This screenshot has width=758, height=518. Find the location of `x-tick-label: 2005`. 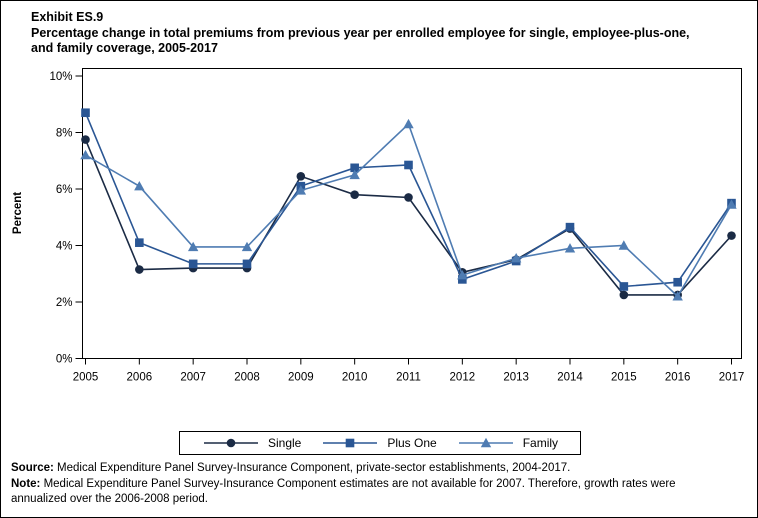

x-tick-label: 2005 is located at coordinates (86, 378).